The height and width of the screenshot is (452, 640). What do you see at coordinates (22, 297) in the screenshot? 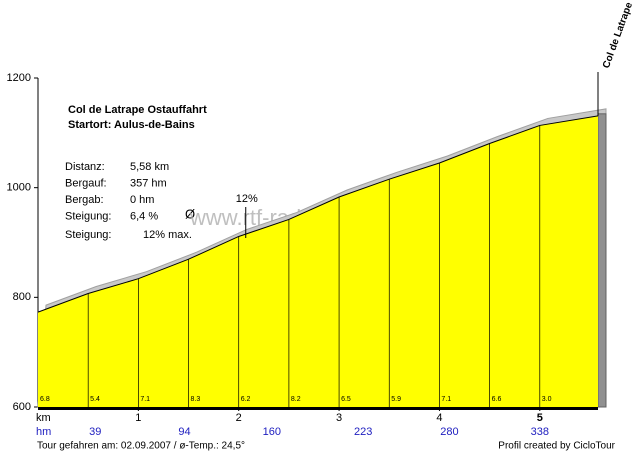
I see `y-tick-label: 800` at bounding box center [22, 297].